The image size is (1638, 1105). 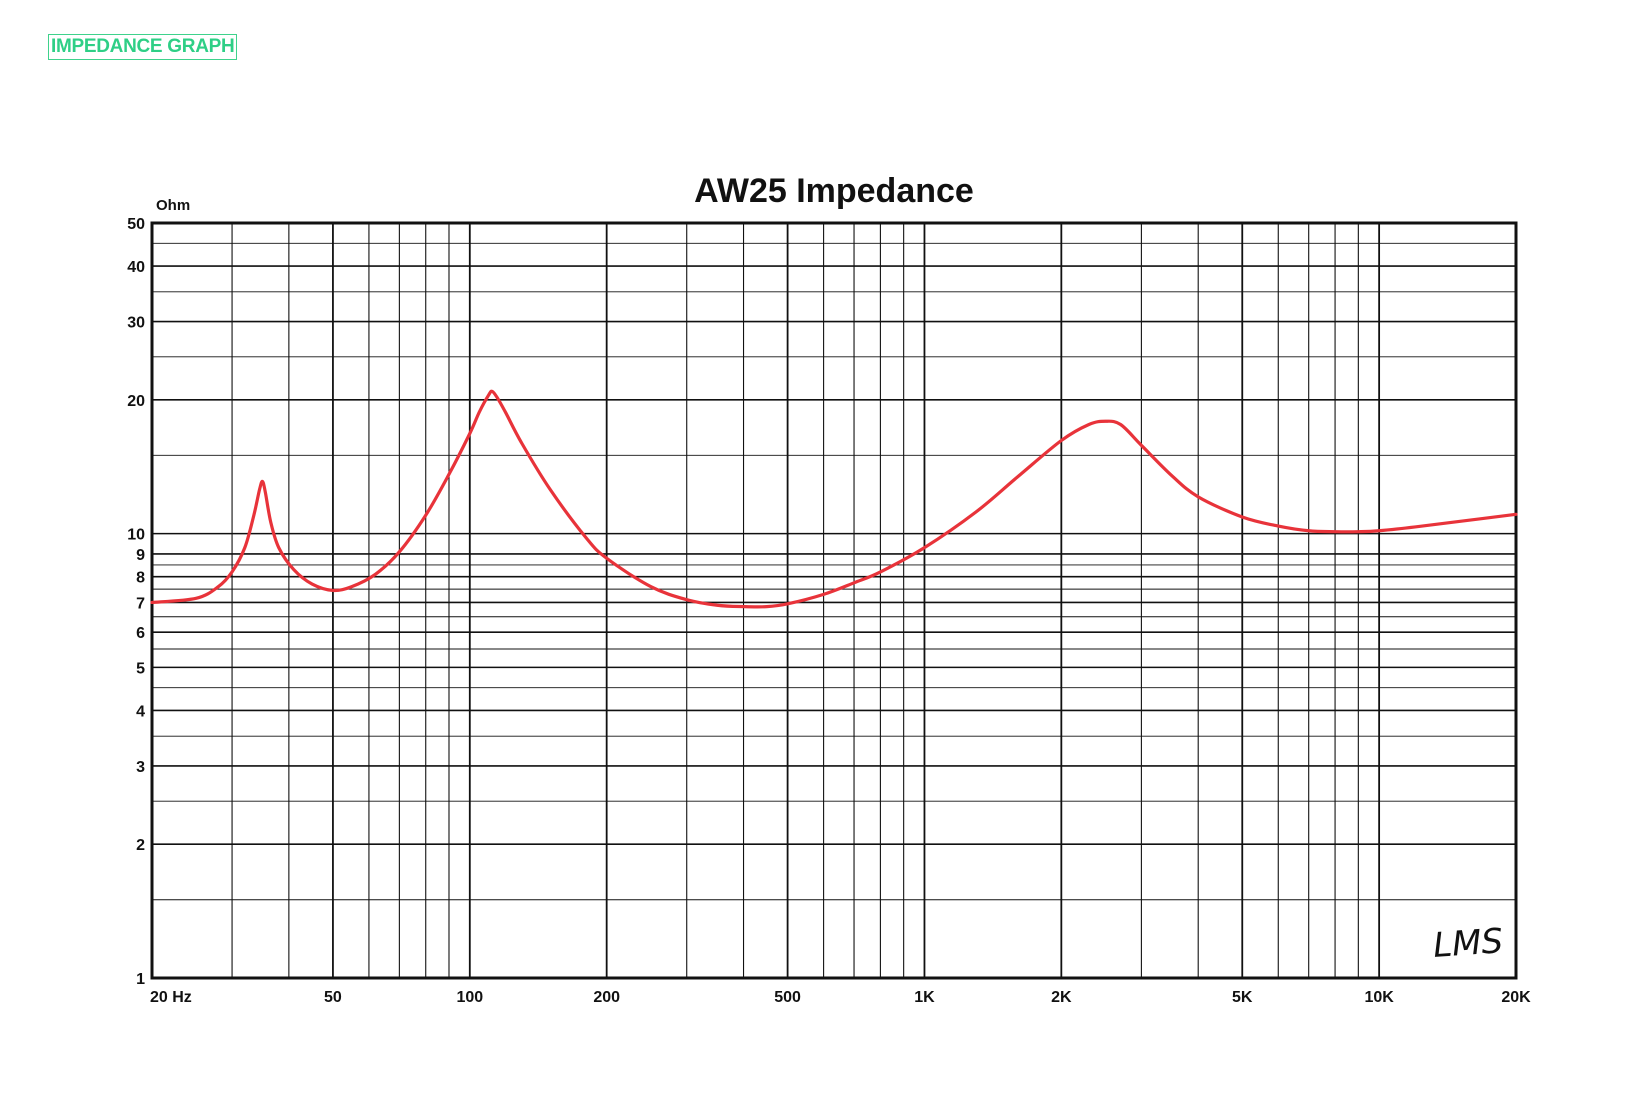 I want to click on y-tick-label: 30, so click(x=136, y=323).